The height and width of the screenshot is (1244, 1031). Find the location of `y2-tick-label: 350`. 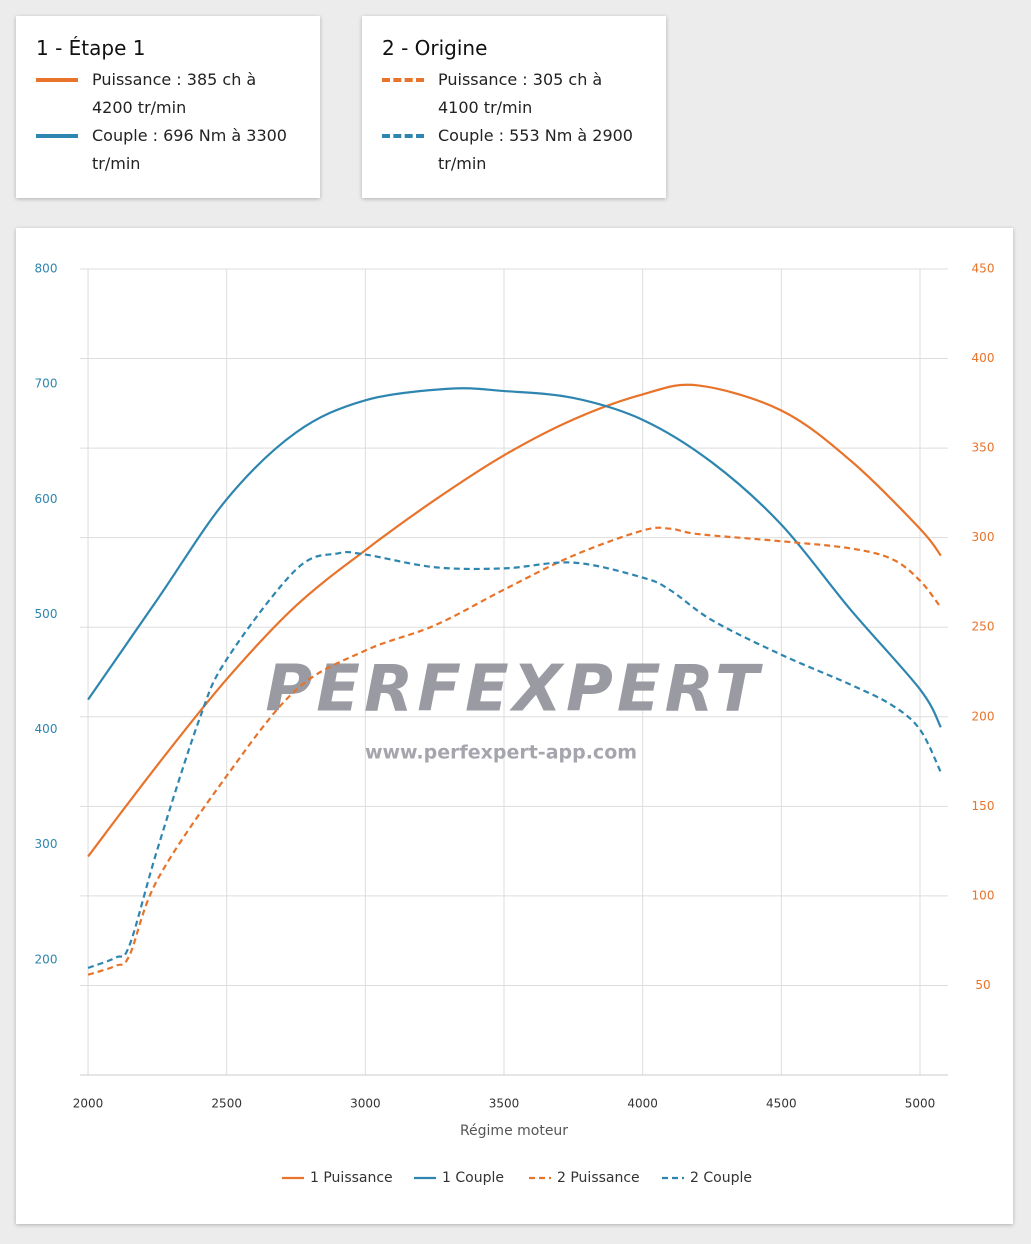

y2-tick-label: 350 is located at coordinates (983, 448).